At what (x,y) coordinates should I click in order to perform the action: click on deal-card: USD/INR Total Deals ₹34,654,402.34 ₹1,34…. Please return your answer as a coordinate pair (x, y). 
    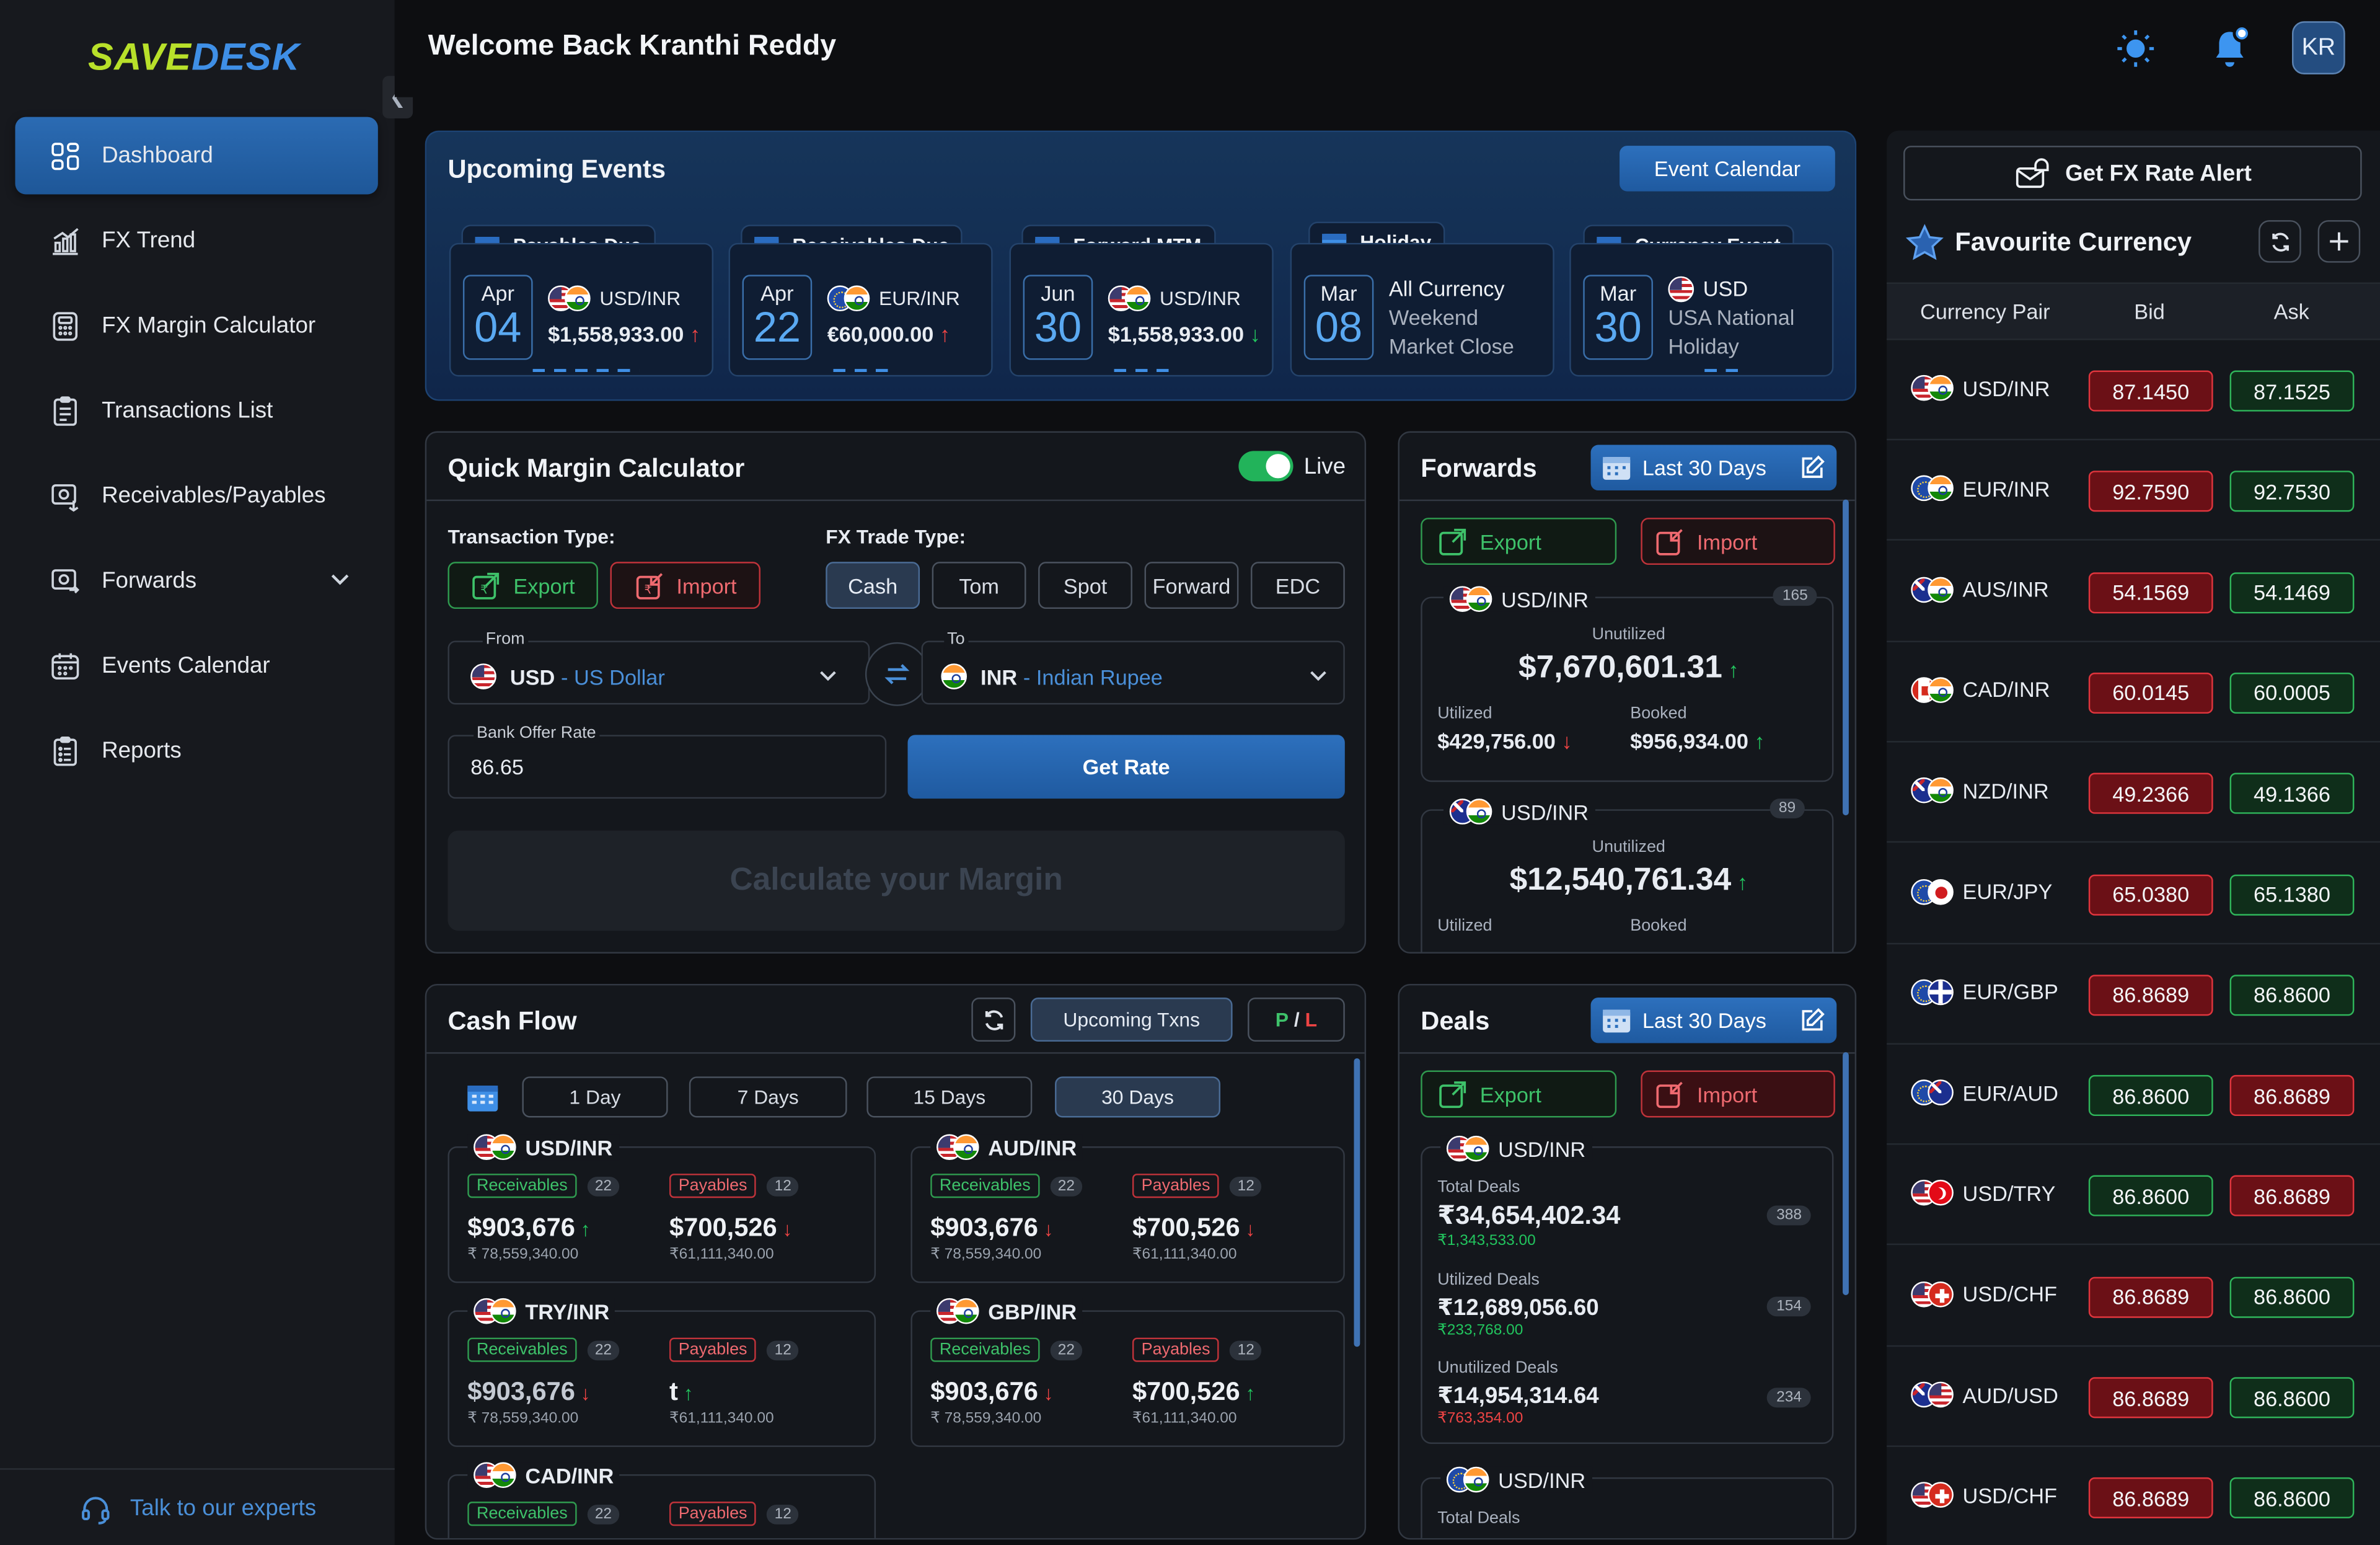
    Looking at the image, I should click on (1627, 1289).